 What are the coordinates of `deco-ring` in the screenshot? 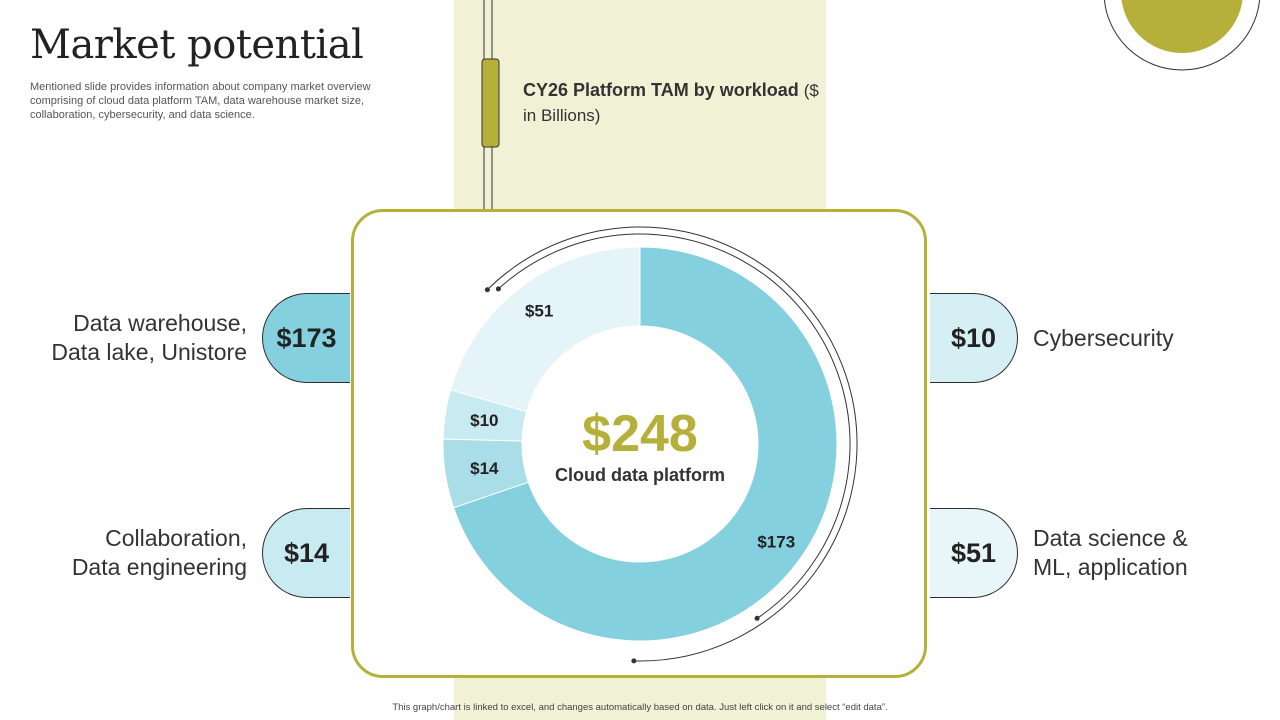 It's located at (1182, 35).